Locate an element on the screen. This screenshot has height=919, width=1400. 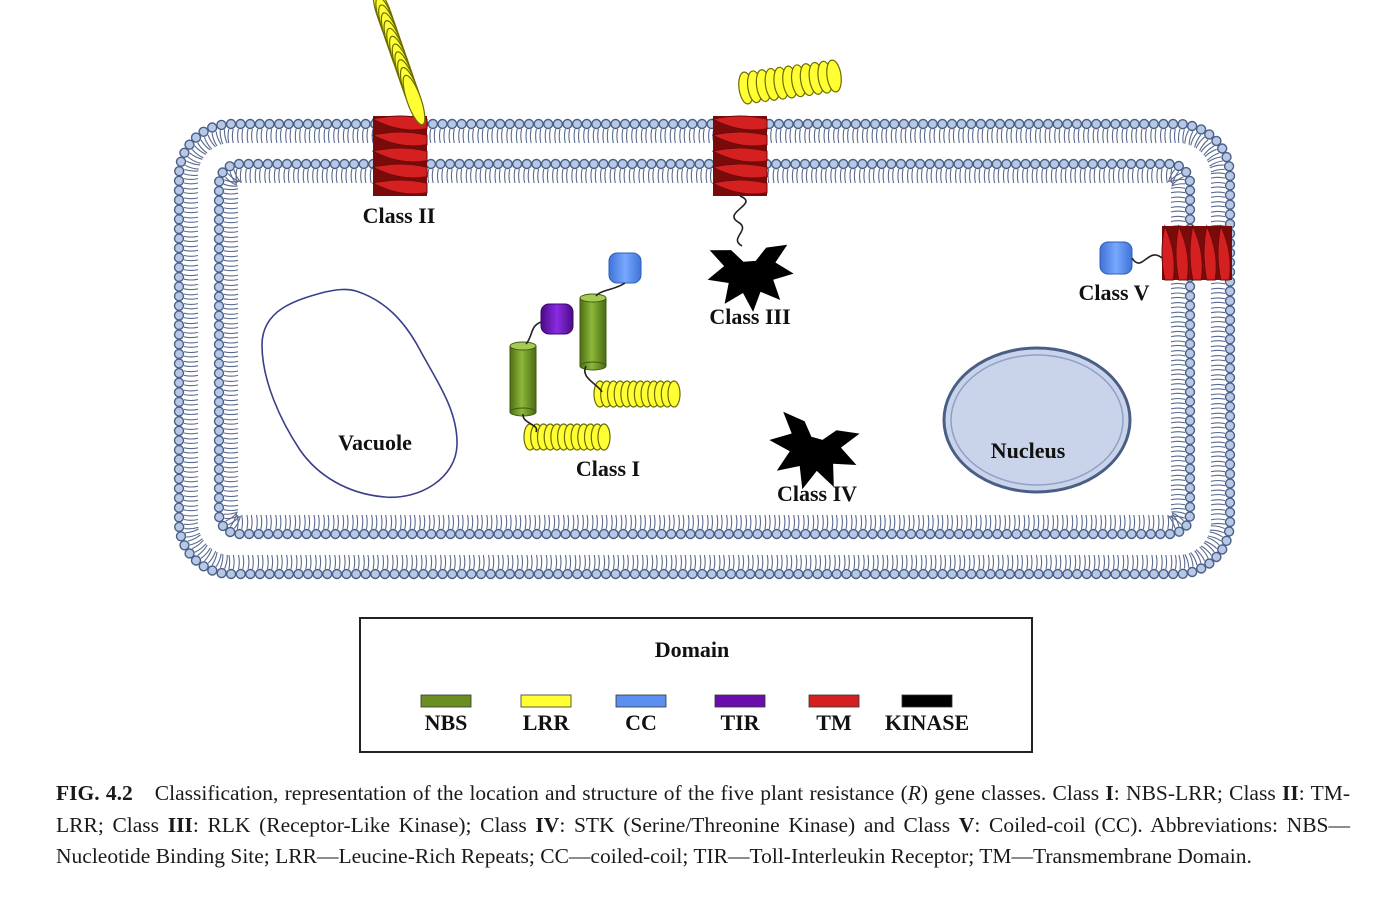
legend-box is located at coordinates (696, 685).